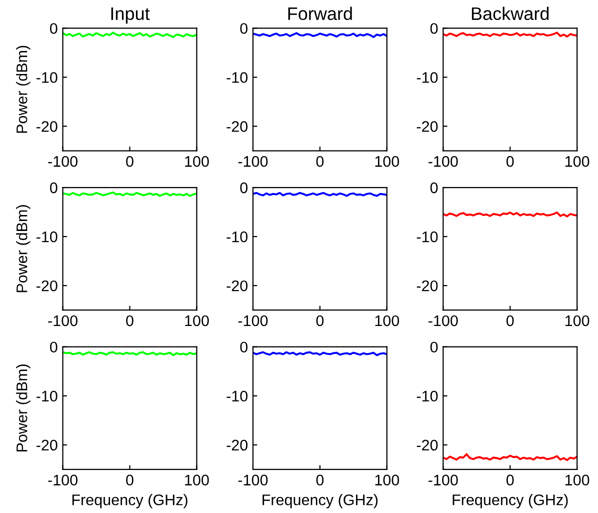 This screenshot has width=598, height=513. What do you see at coordinates (320, 13) in the screenshot?
I see `chart-title: Forward` at bounding box center [320, 13].